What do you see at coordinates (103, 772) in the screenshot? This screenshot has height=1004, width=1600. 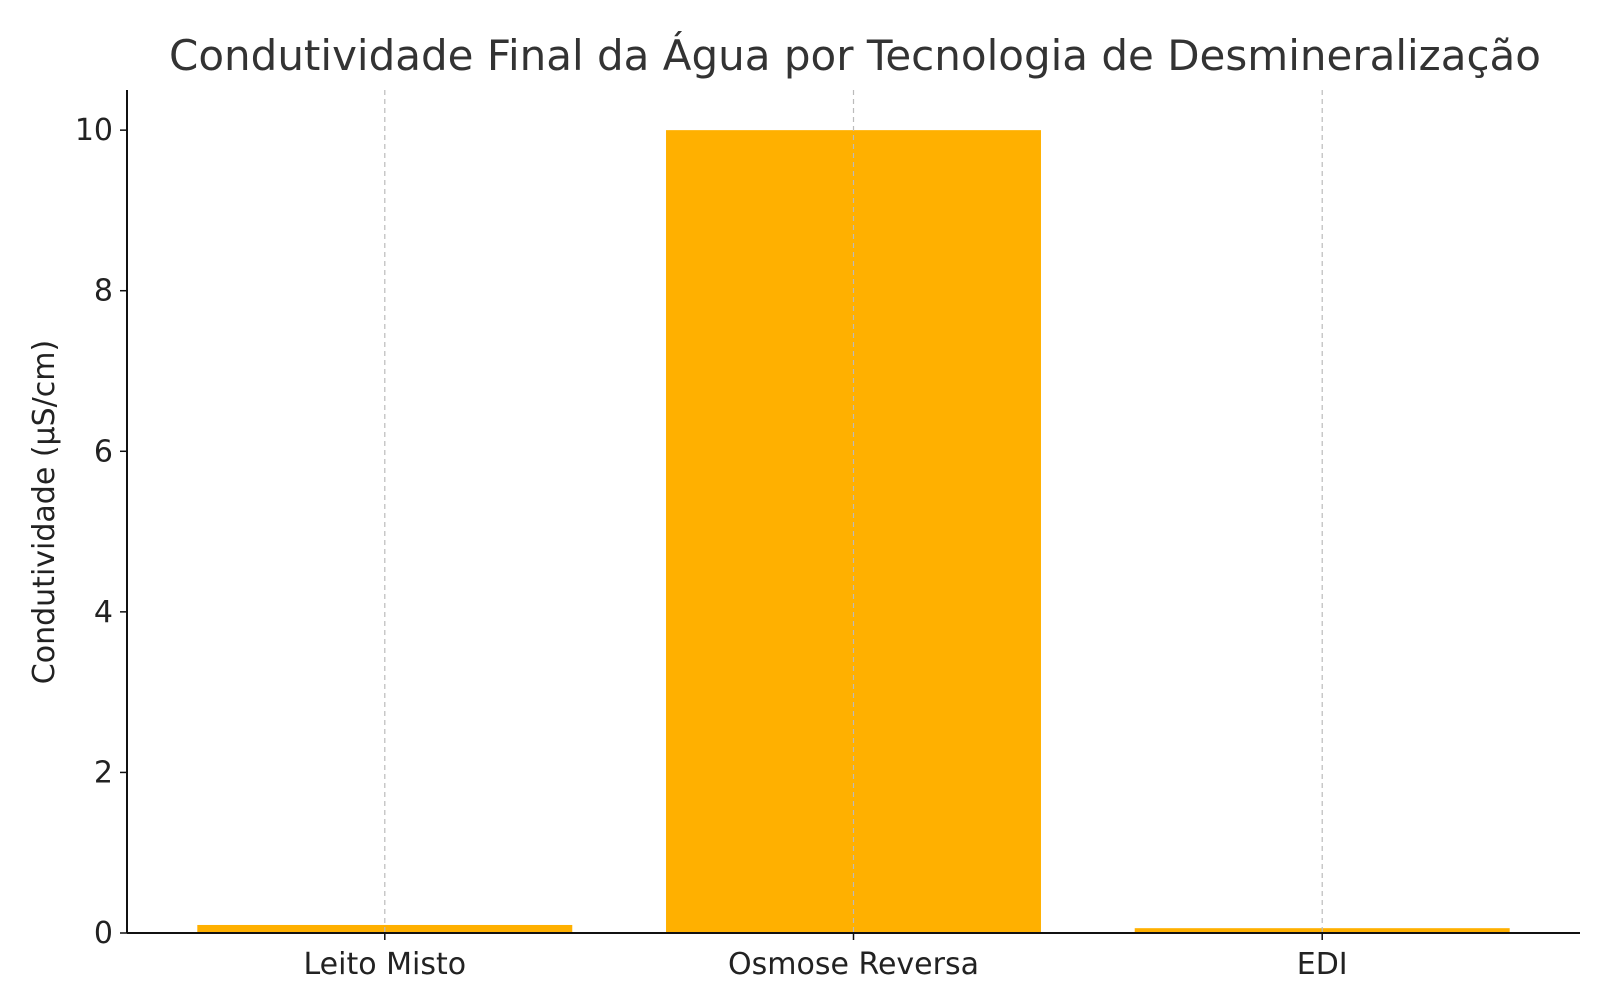 I see `y-tick-label: 2` at bounding box center [103, 772].